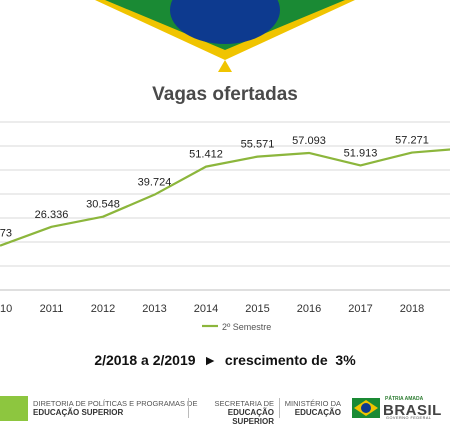 The width and height of the screenshot is (450, 426). I want to click on x-tick-label: 2011, so click(52, 309).